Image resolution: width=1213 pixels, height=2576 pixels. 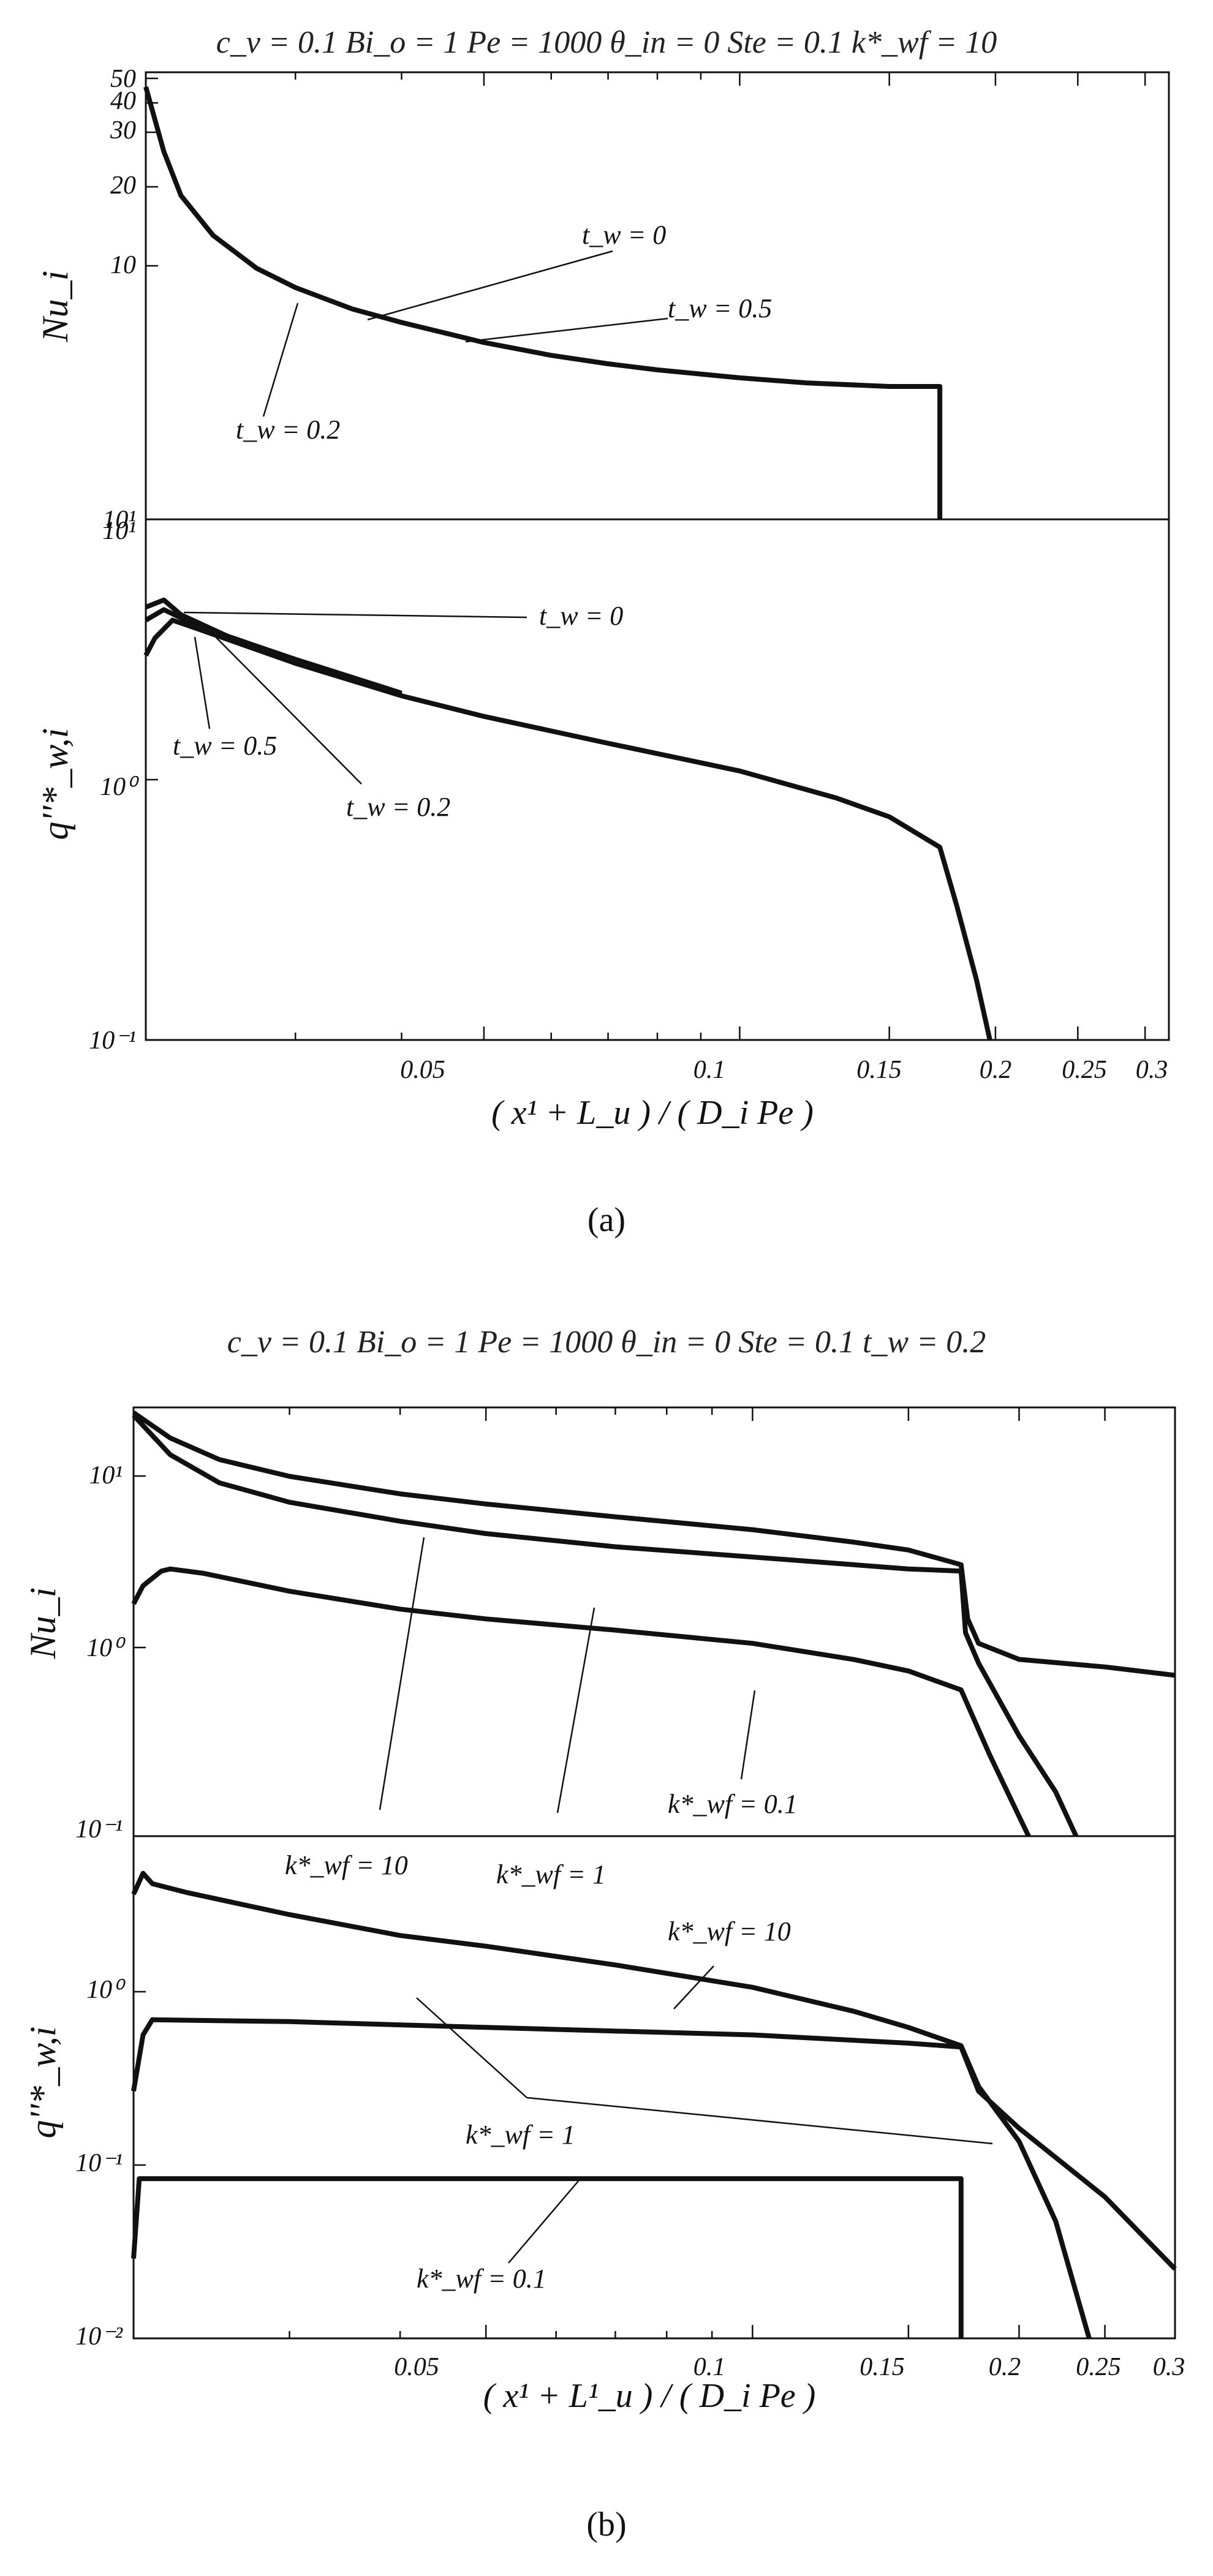 I want to click on a-bottom-annotation-tw02: t_w = 0.2, so click(x=398, y=807).